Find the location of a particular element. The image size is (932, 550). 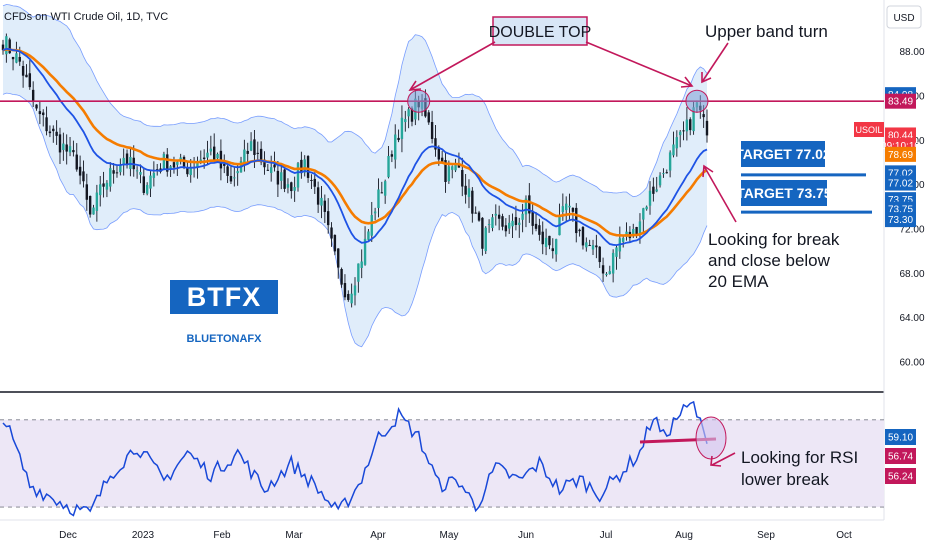

top-highlight-circle is located at coordinates (697, 101).